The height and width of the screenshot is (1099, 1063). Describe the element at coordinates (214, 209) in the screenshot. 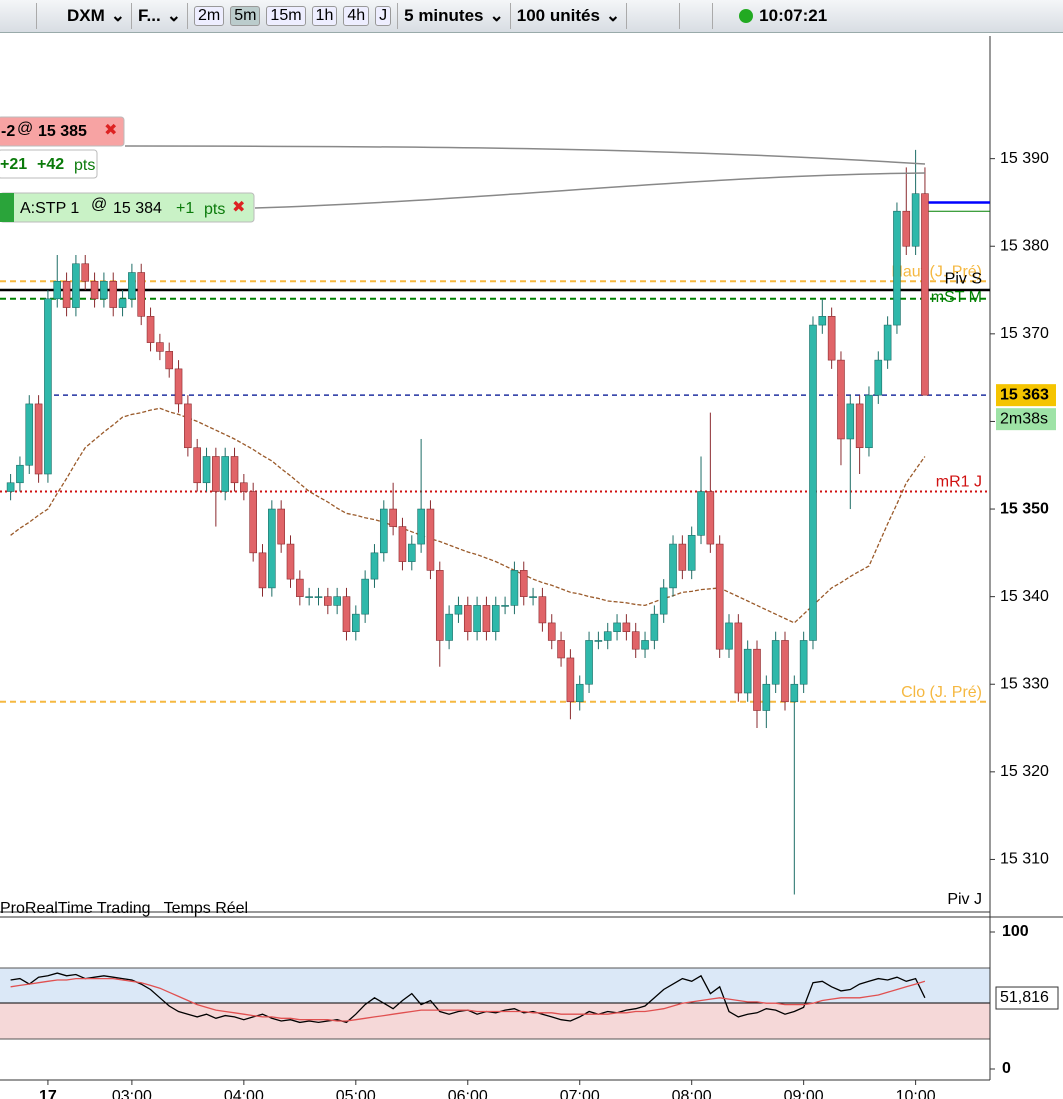

I see `order-unit: pts` at that location.